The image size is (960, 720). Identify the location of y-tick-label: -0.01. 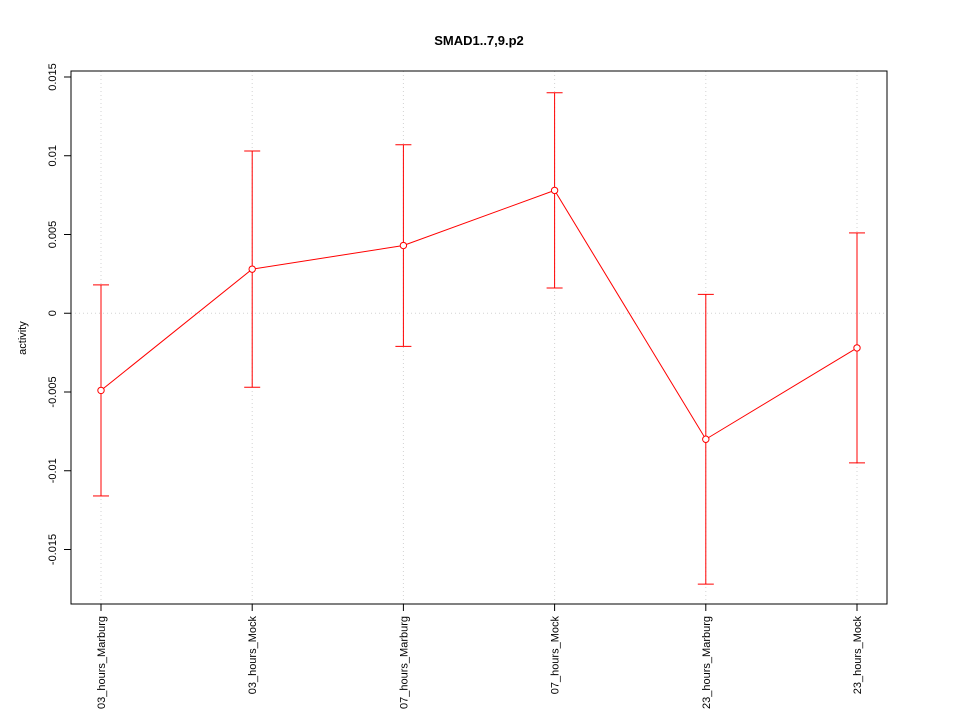
(53, 470).